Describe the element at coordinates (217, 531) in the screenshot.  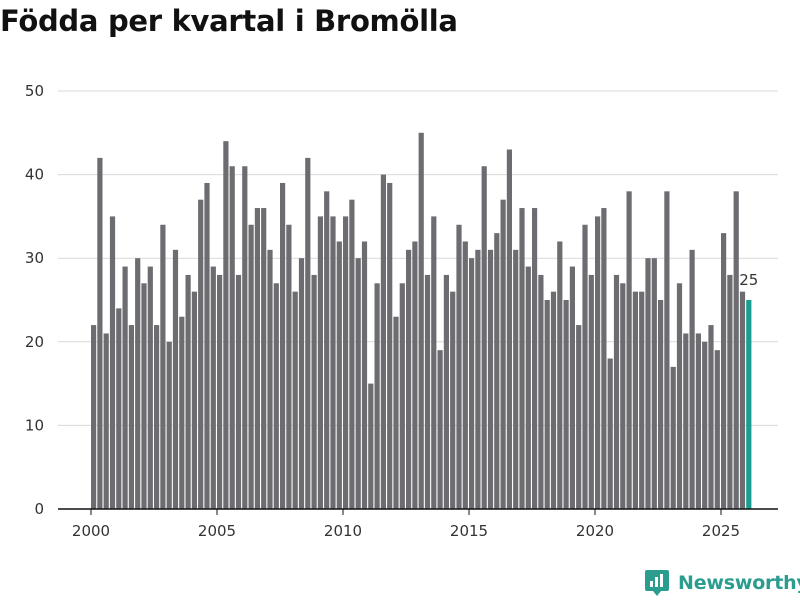
I see `x-tick-label: 2005` at that location.